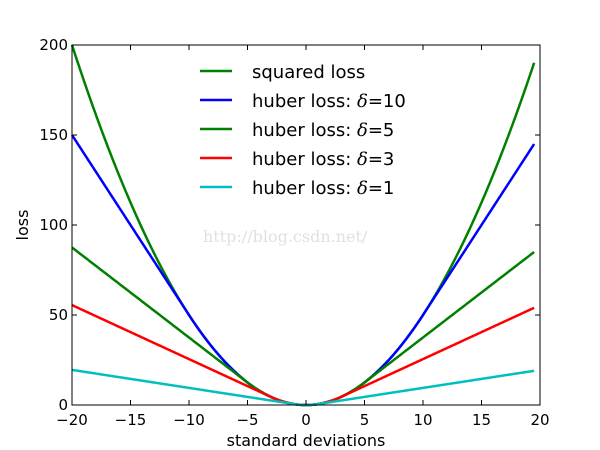 The image size is (600, 450). What do you see at coordinates (481, 420) in the screenshot?
I see `x-tick-label: 15` at bounding box center [481, 420].